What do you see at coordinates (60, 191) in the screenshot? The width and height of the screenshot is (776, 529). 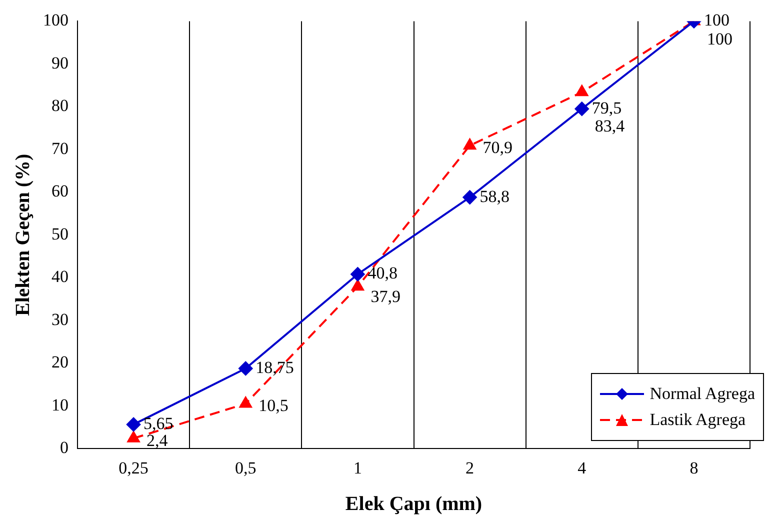 I see `y-tick-label: 60` at bounding box center [60, 191].